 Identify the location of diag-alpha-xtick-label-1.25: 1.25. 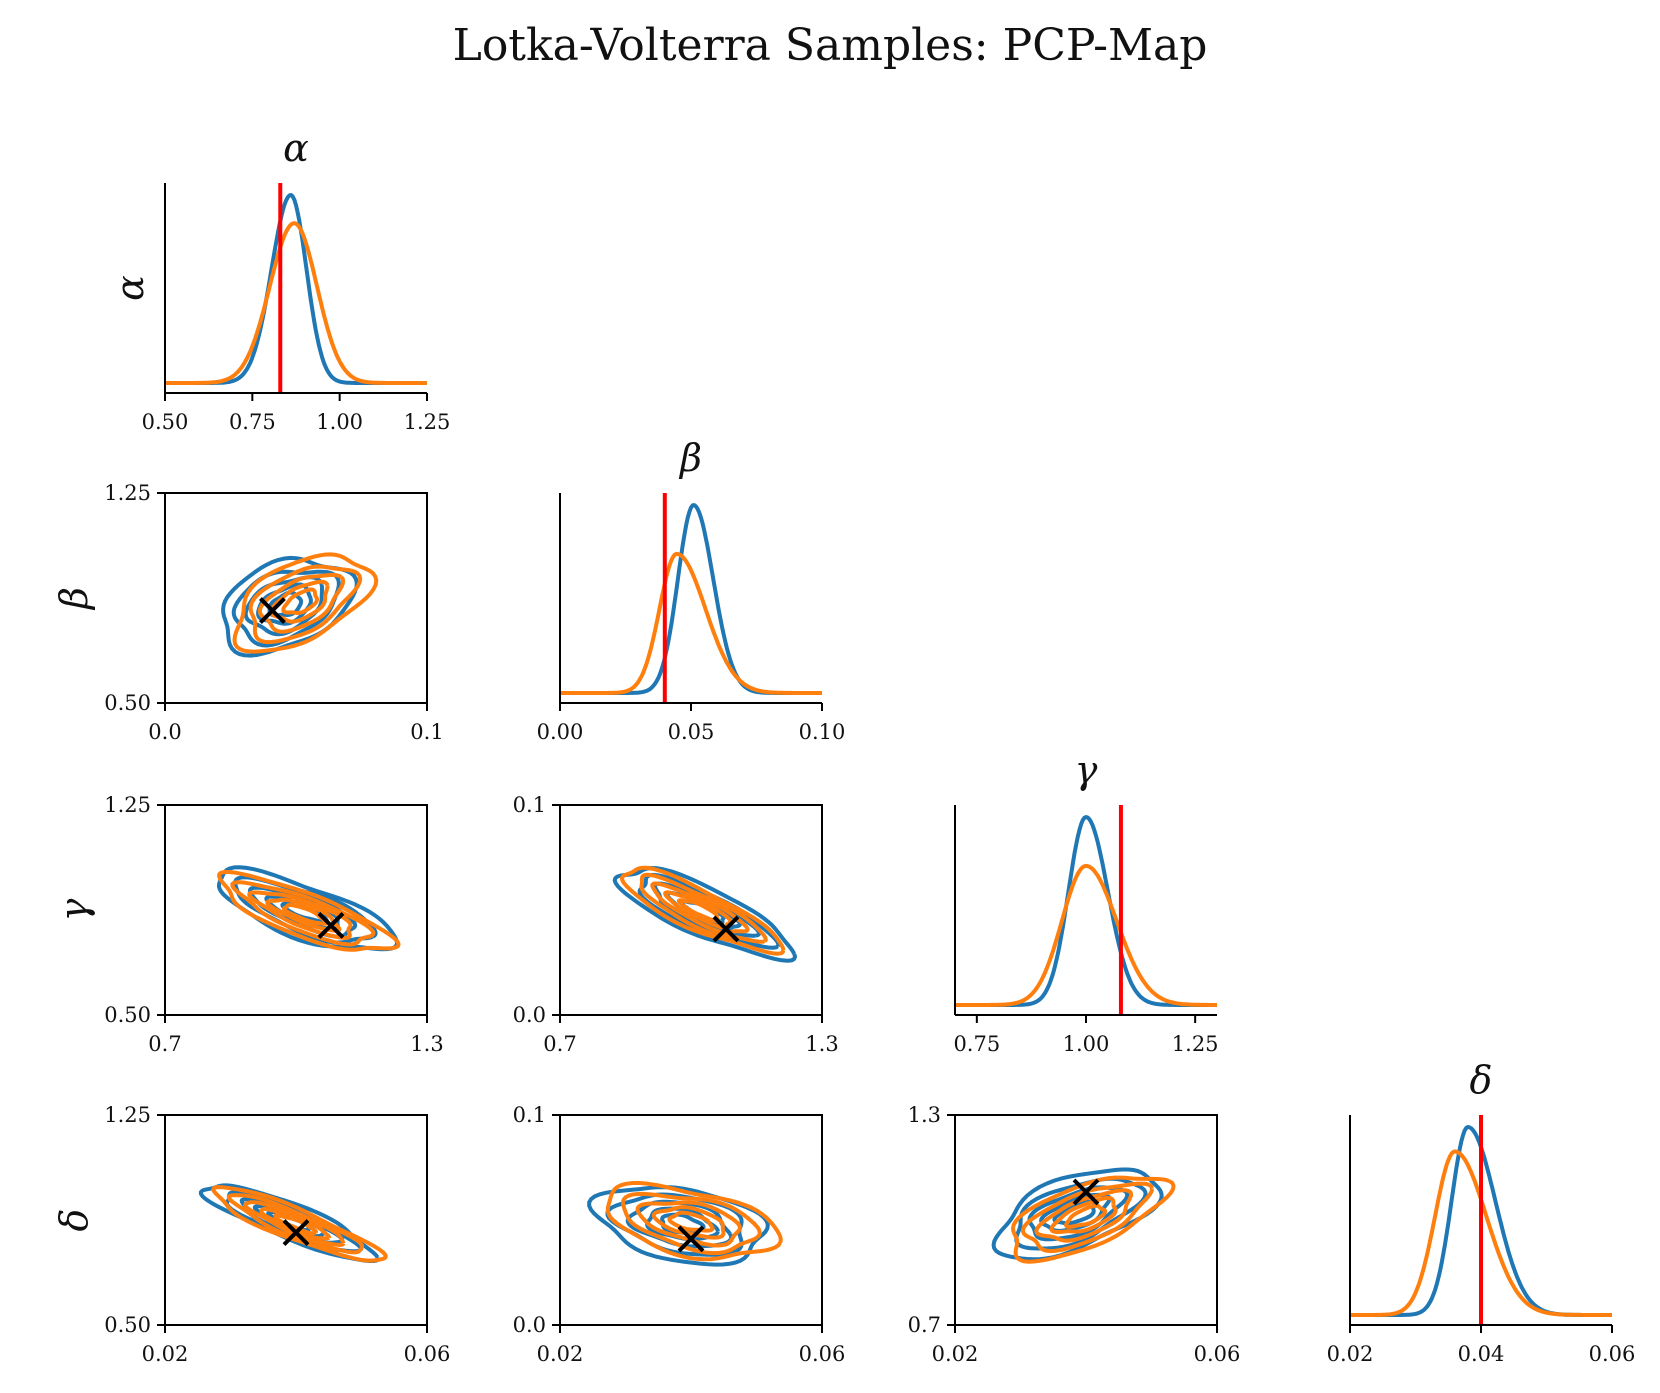
(427, 422).